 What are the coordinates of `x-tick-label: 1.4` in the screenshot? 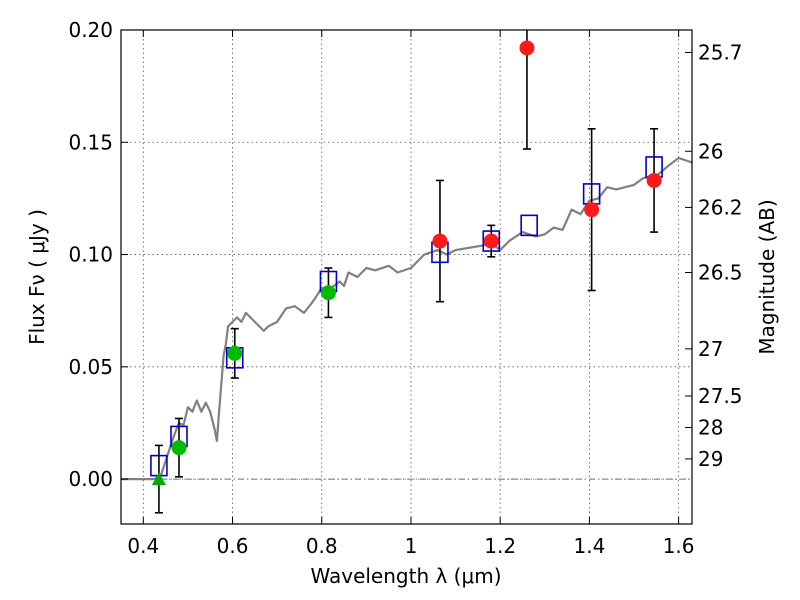 It's located at (589, 546).